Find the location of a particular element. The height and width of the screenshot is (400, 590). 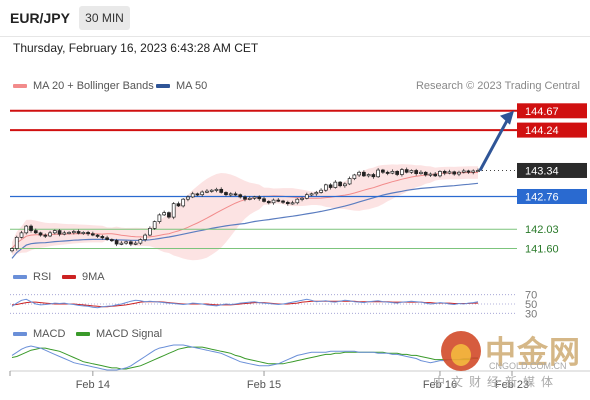

watermark: 中金网 CNGOLD.COM.CN 中文财经新媒体 is located at coordinates (507, 360).